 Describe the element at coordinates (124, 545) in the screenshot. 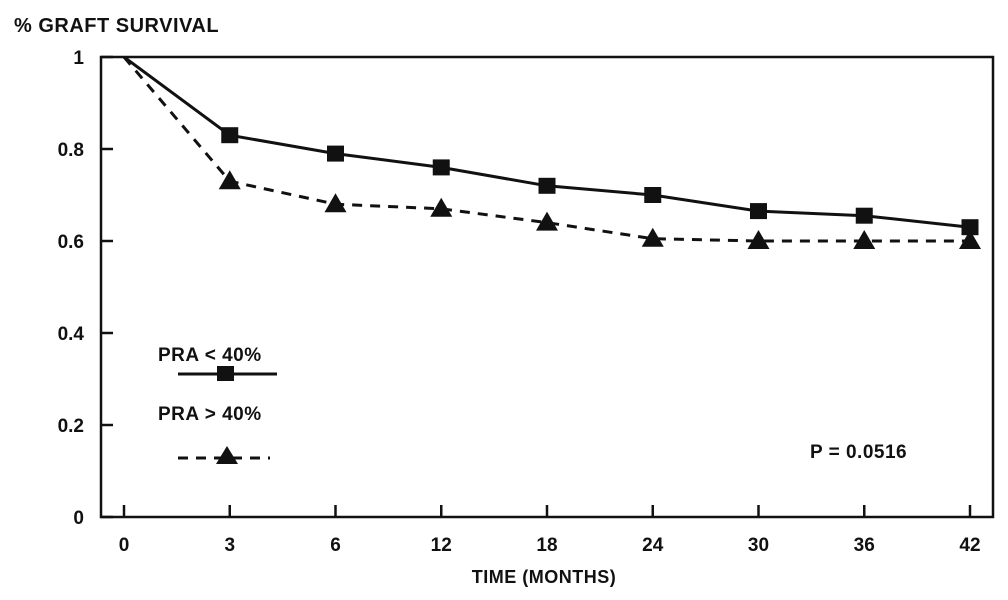

I see `x-tick-label: 0` at that location.